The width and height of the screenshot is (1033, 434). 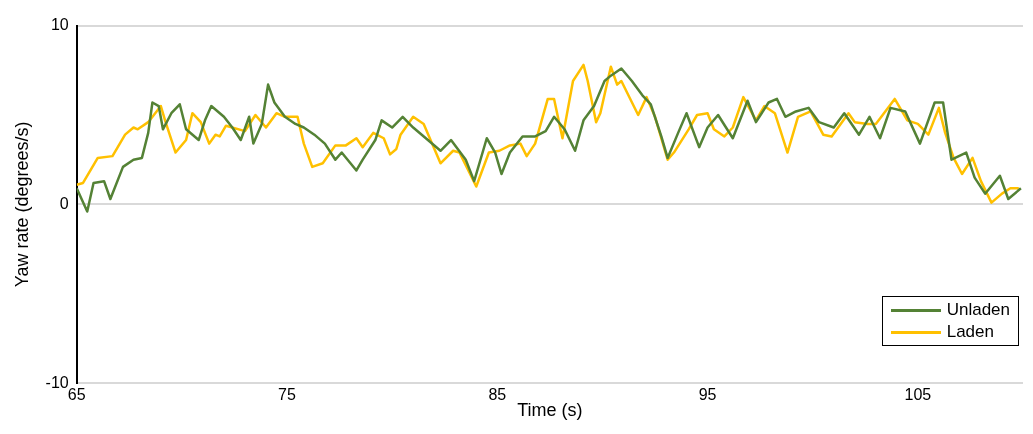 I want to click on x-axis-title: Time (s), so click(x=550, y=410).